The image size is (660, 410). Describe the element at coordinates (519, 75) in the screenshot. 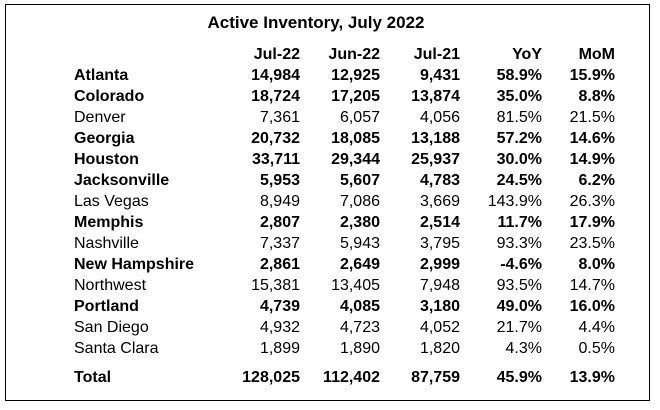

I see `cell-yoy: 58.9%` at that location.